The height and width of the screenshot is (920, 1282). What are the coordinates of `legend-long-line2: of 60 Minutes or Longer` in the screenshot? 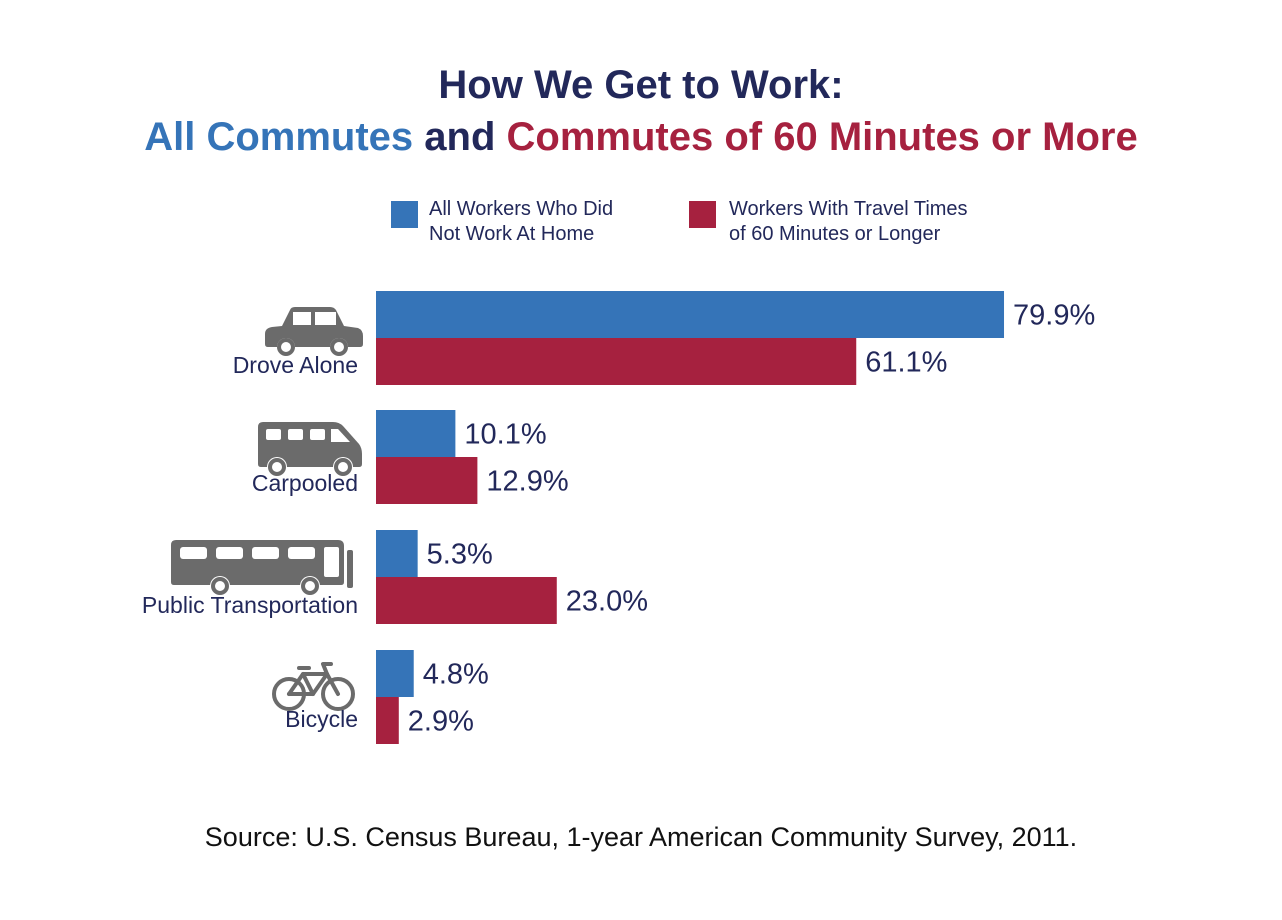 It's located at (835, 234).